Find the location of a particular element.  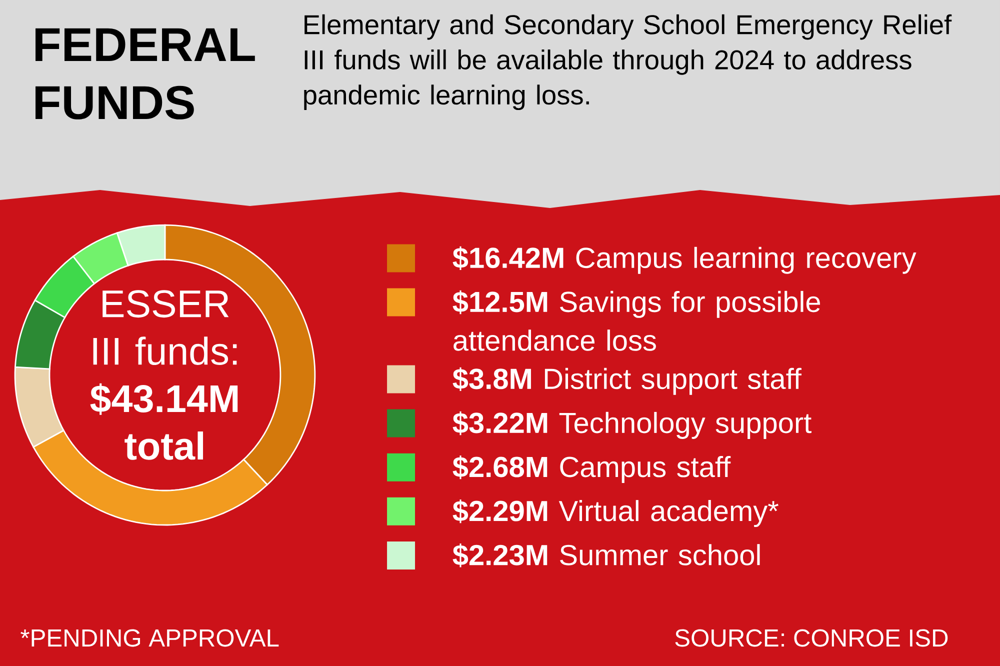

legend-label: $12.5M Savings for possible attendance loss is located at coordinates (636, 320).